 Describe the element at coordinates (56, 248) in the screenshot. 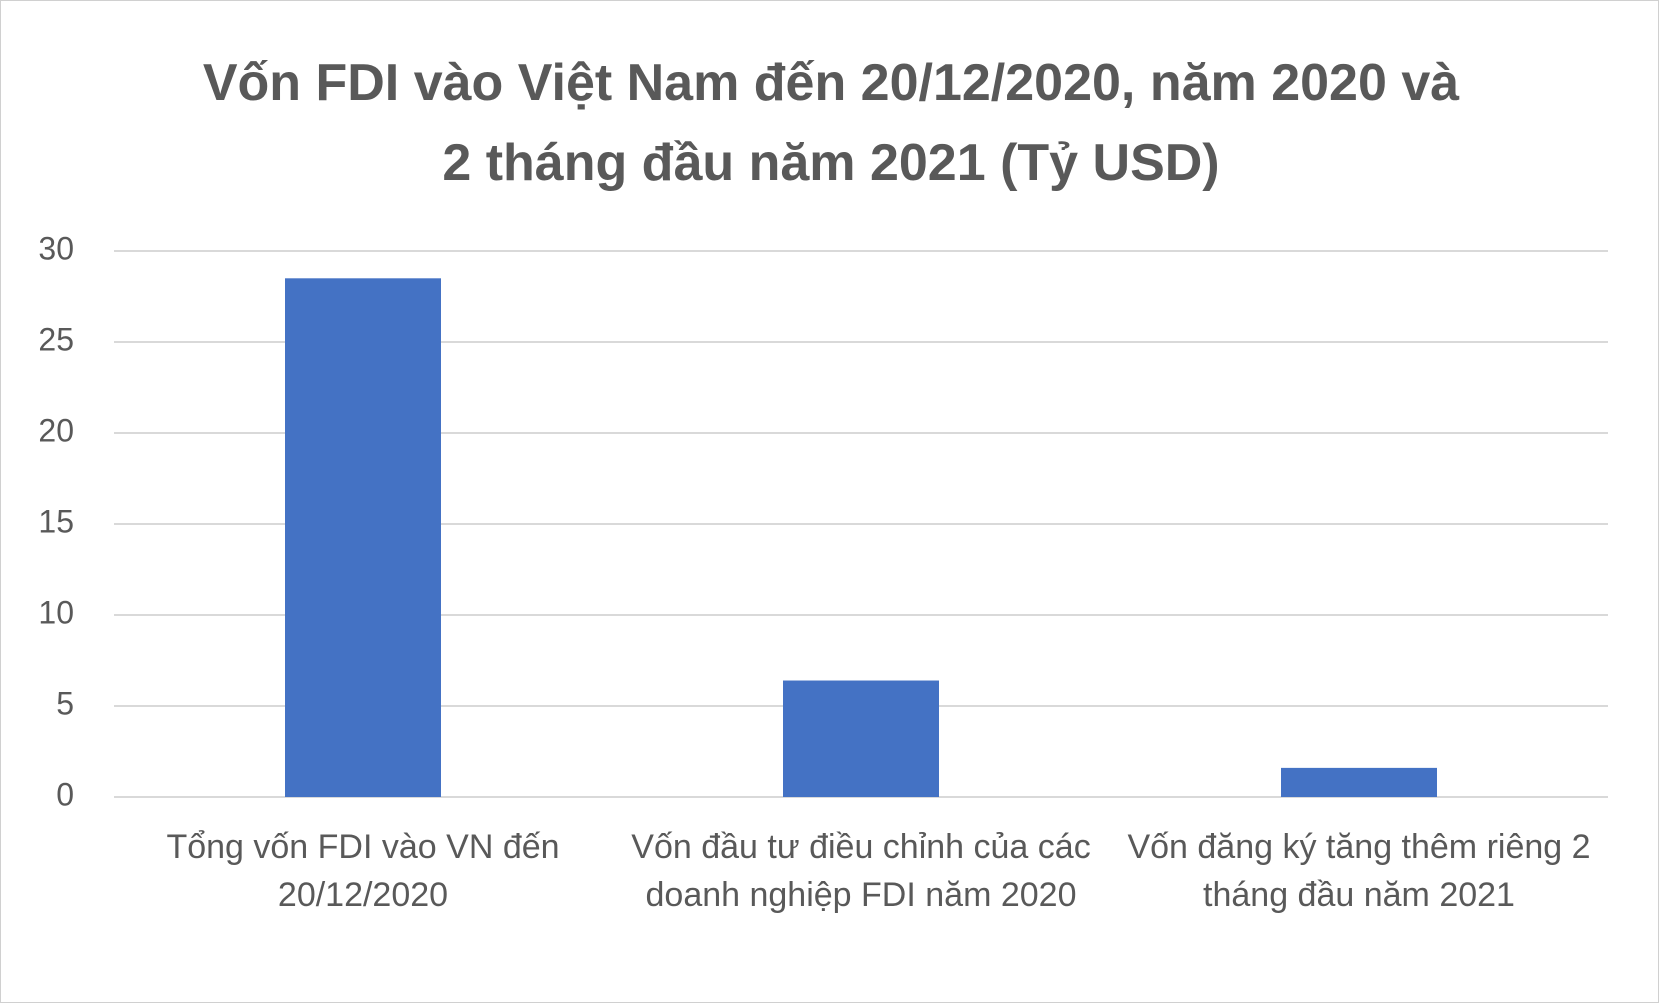

I see `y-tick-label: 30` at that location.